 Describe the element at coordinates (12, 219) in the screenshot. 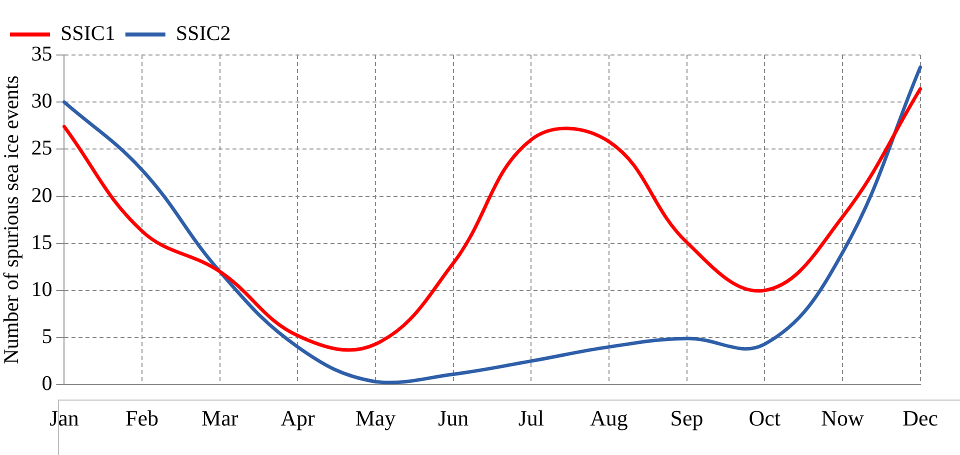

I see `y-axis-title: Number of spurious sea ice events` at that location.